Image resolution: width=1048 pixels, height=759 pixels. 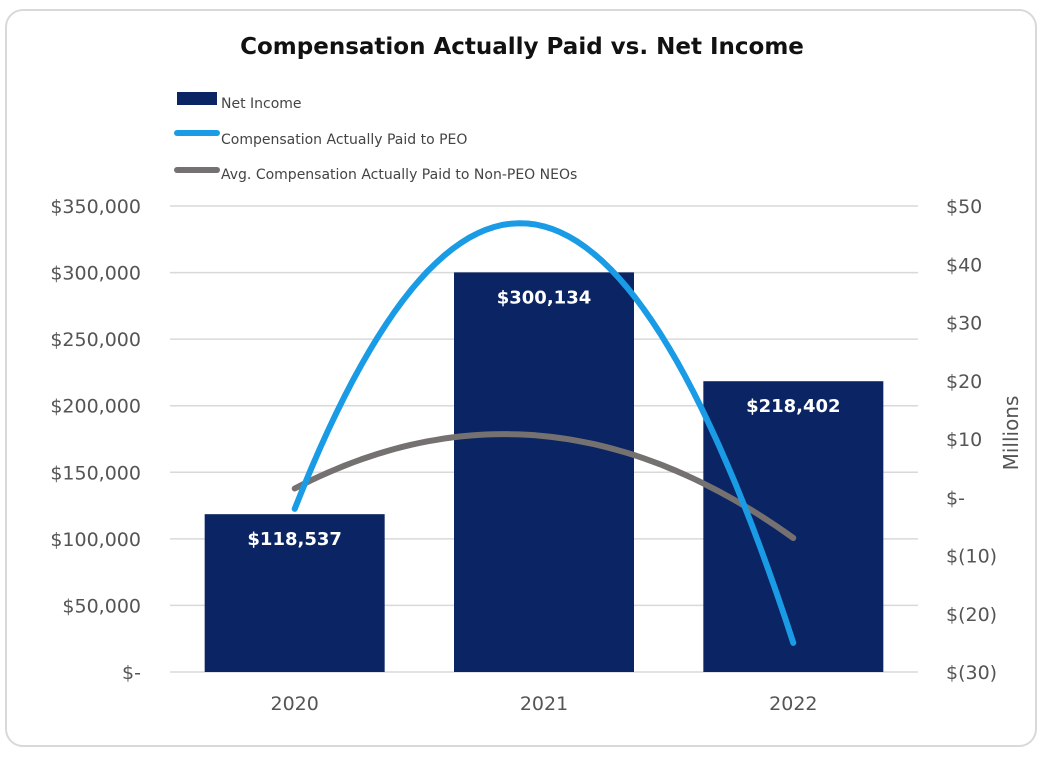 I want to click on bar-2021, so click(x=544, y=472).